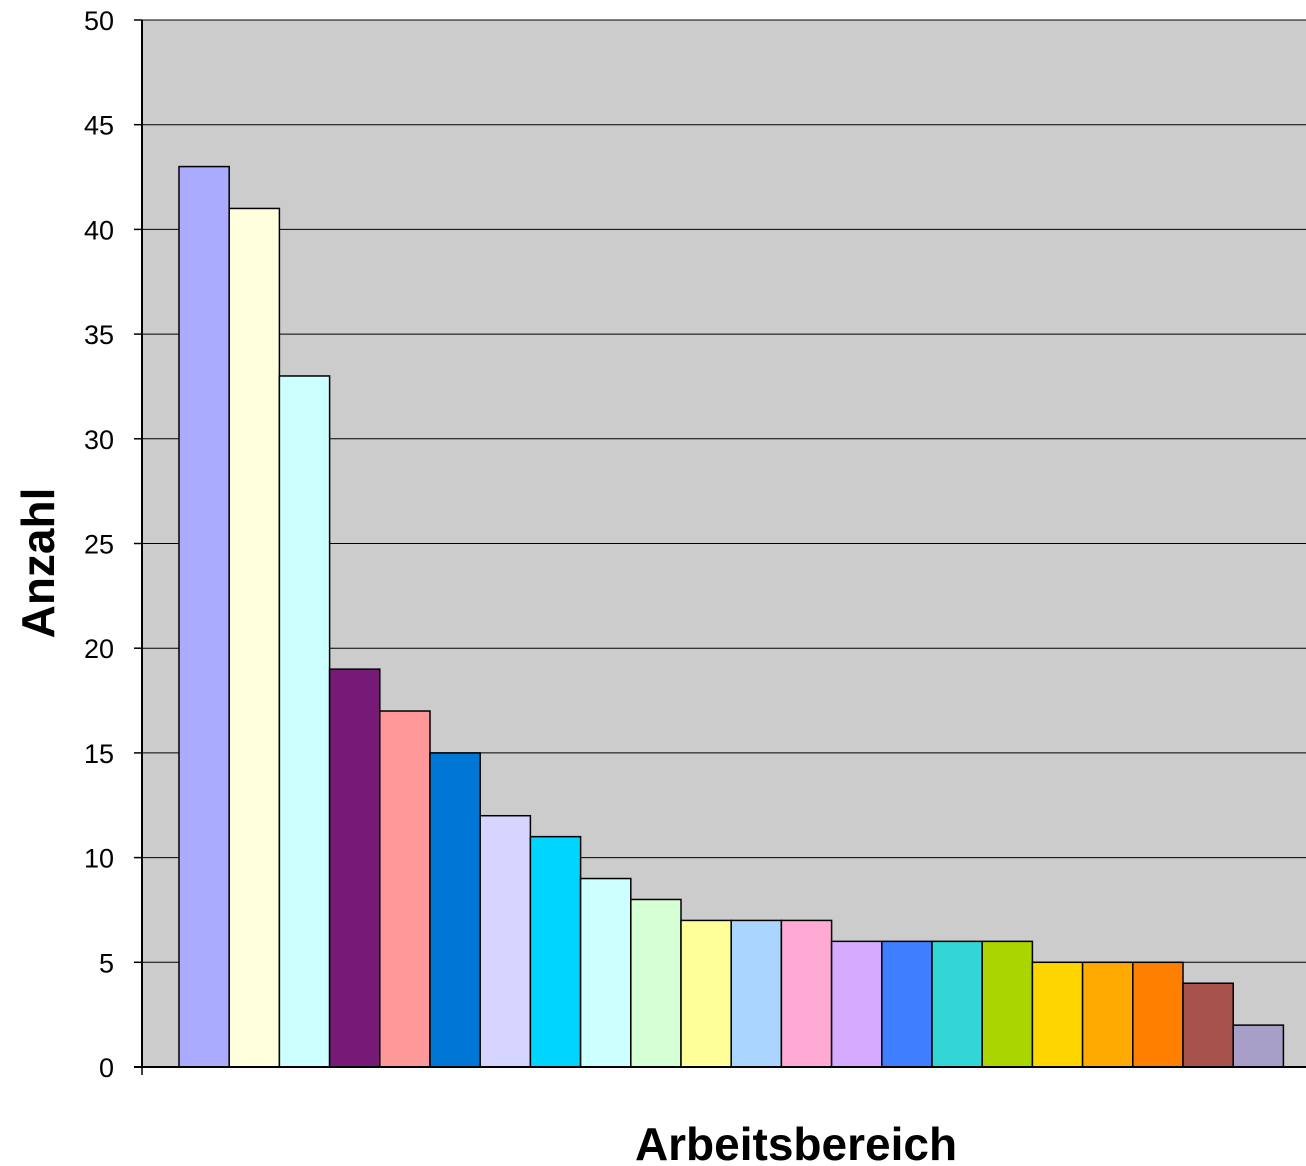  What do you see at coordinates (106, 963) in the screenshot?
I see `y-tick-label: 5` at bounding box center [106, 963].